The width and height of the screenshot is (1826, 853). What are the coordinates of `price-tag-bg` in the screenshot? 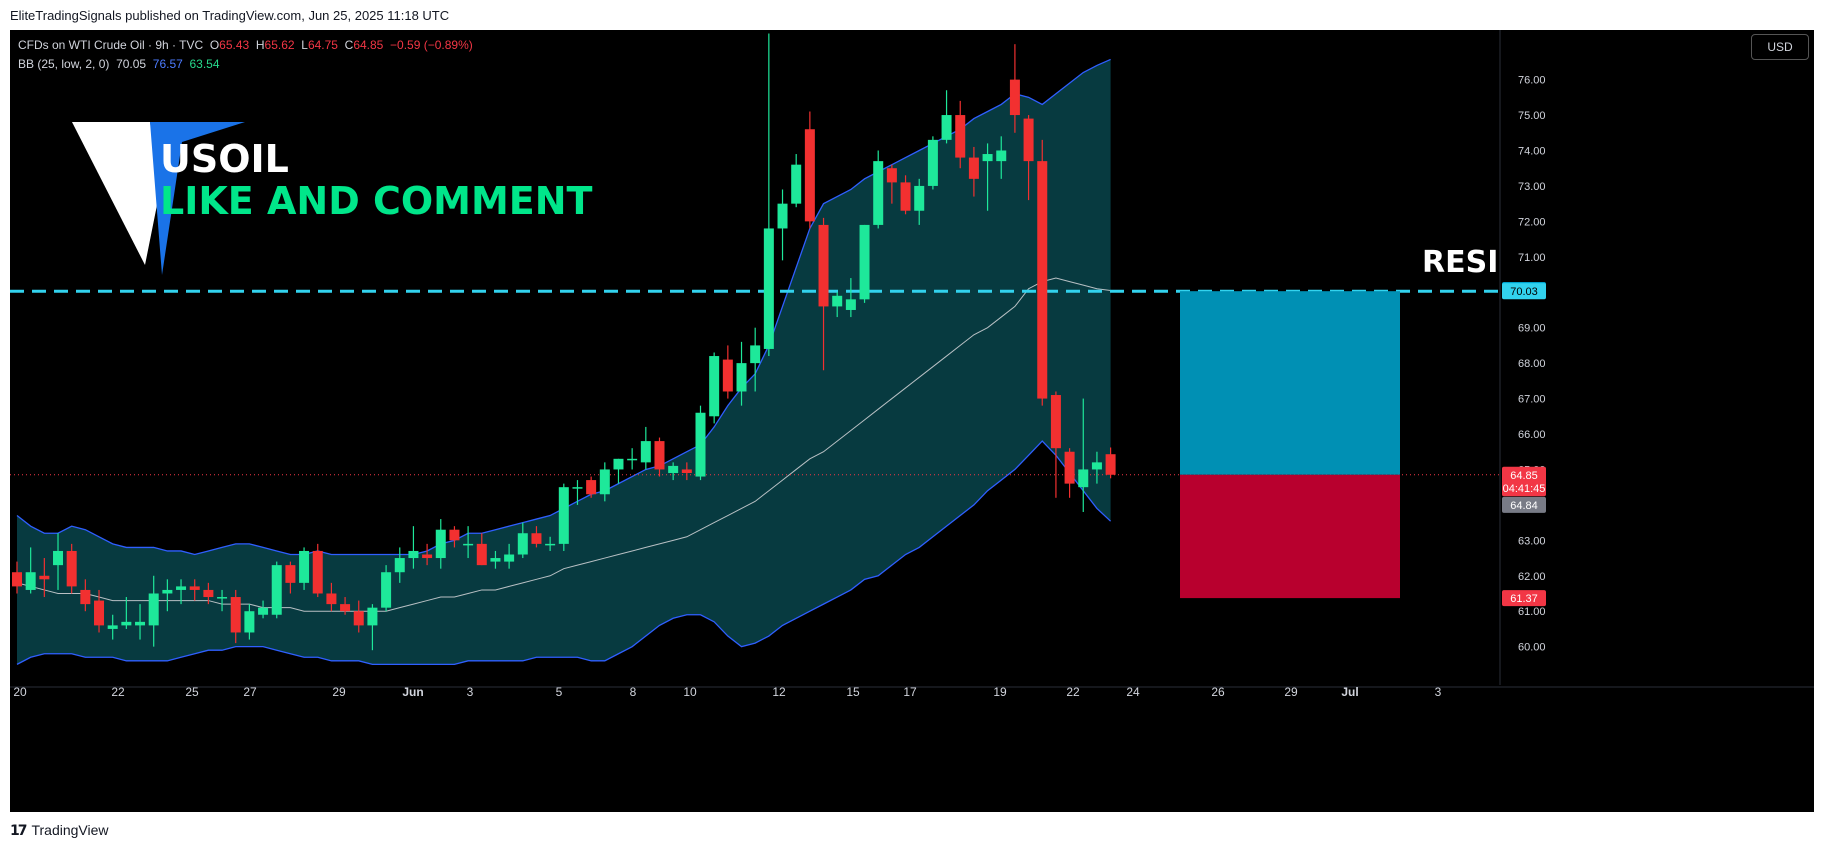 It's located at (1524, 598).